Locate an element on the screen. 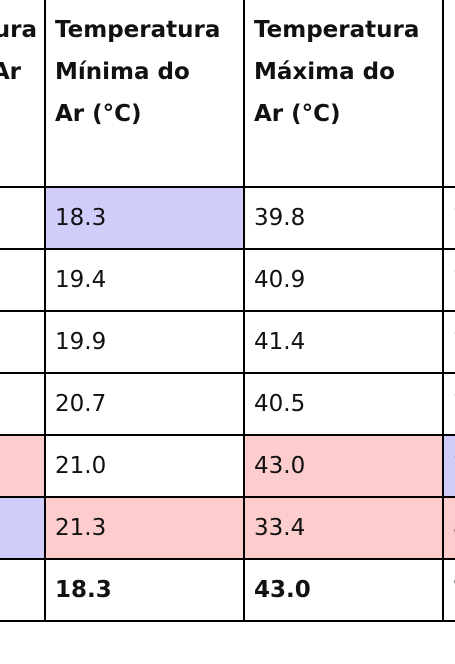  table-cell: 39.8 is located at coordinates (280, 218).